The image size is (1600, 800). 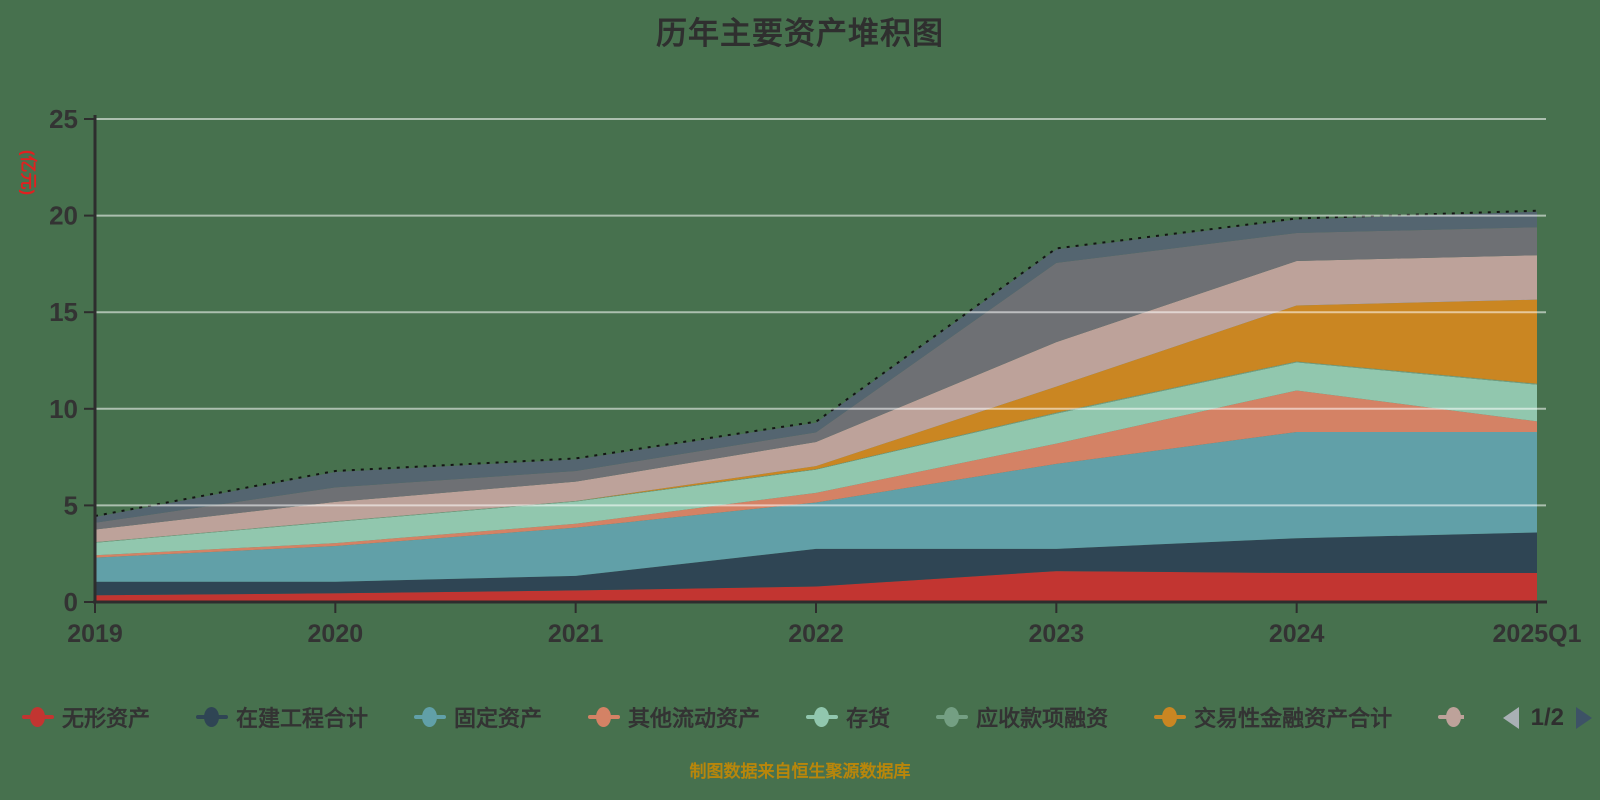 What do you see at coordinates (498, 718) in the screenshot?
I see `legend-label: 固定资产` at bounding box center [498, 718].